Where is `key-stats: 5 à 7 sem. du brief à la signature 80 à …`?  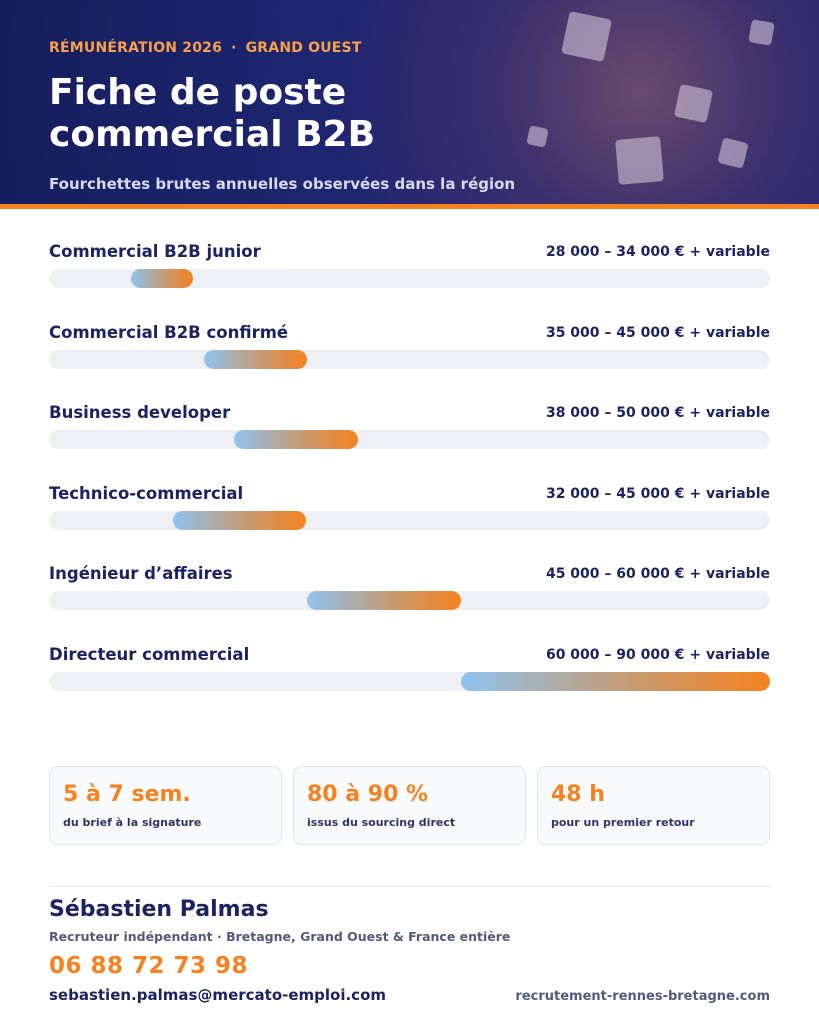 key-stats: 5 à 7 sem. du brief à la signature 80 à … is located at coordinates (409, 805).